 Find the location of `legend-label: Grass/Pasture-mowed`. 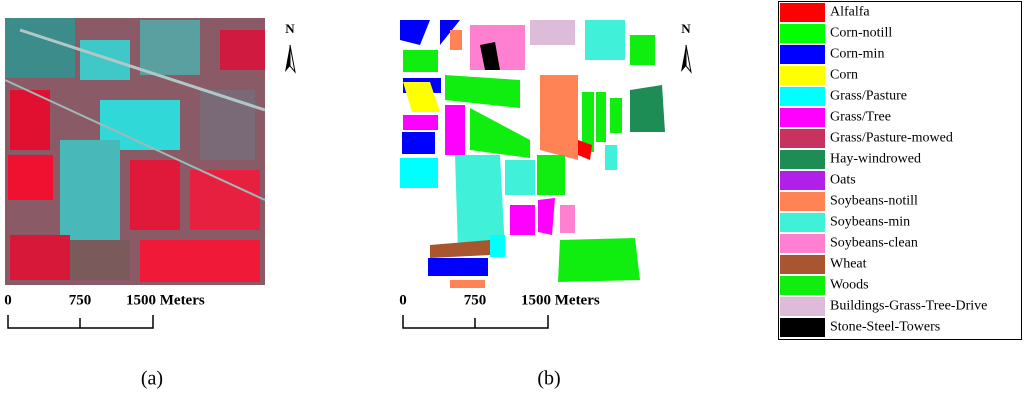

legend-label: Grass/Pasture-mowed is located at coordinates (891, 138).